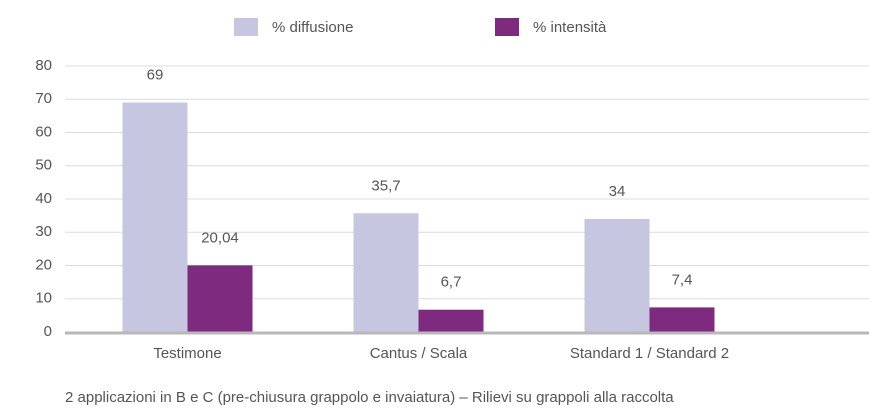 This screenshot has height=408, width=869. What do you see at coordinates (48, 331) in the screenshot?
I see `y-tick-label: 0` at bounding box center [48, 331].